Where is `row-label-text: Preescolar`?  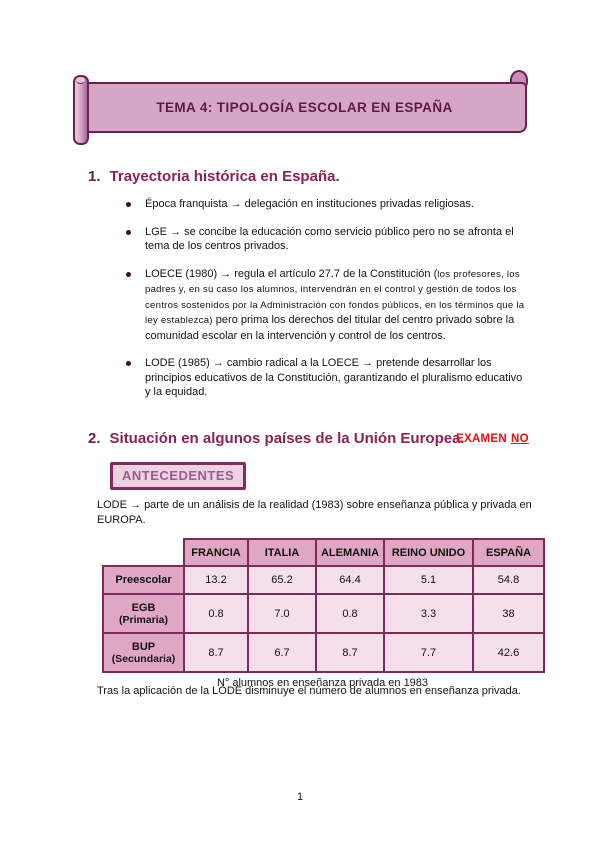
row-label-text: Preescolar is located at coordinates (143, 580).